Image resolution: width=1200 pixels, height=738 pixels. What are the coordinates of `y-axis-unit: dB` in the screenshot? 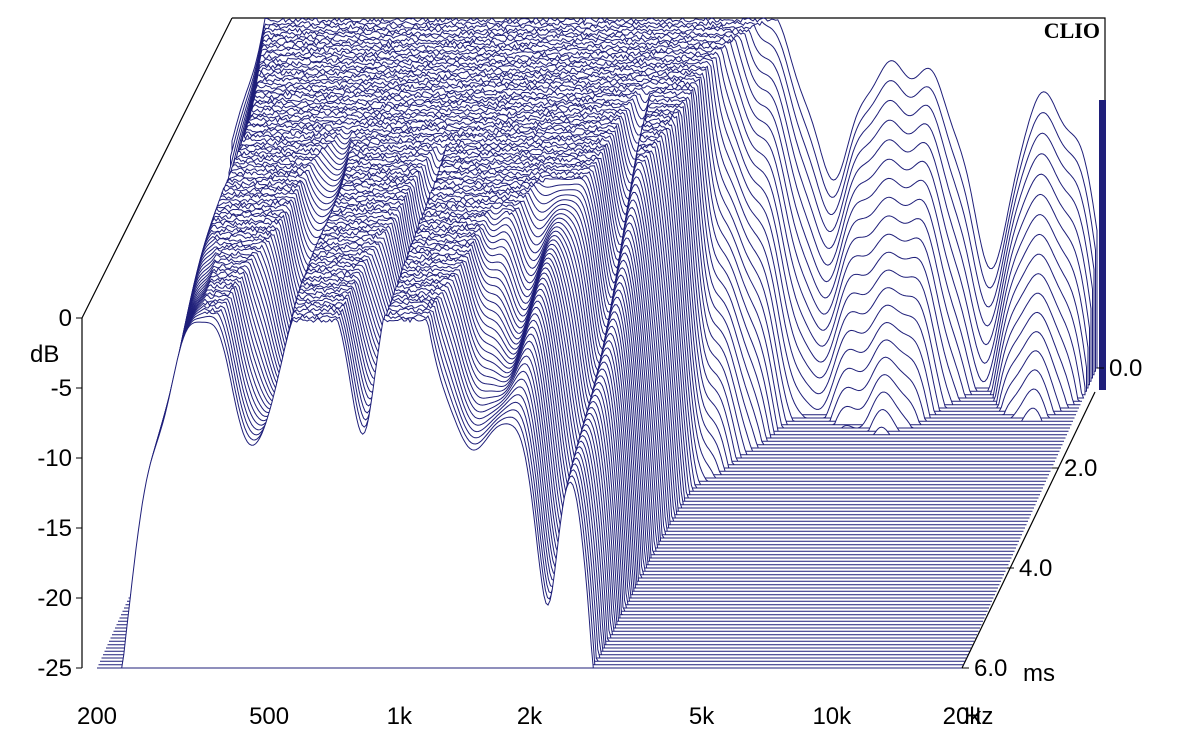 It's located at (44, 354).